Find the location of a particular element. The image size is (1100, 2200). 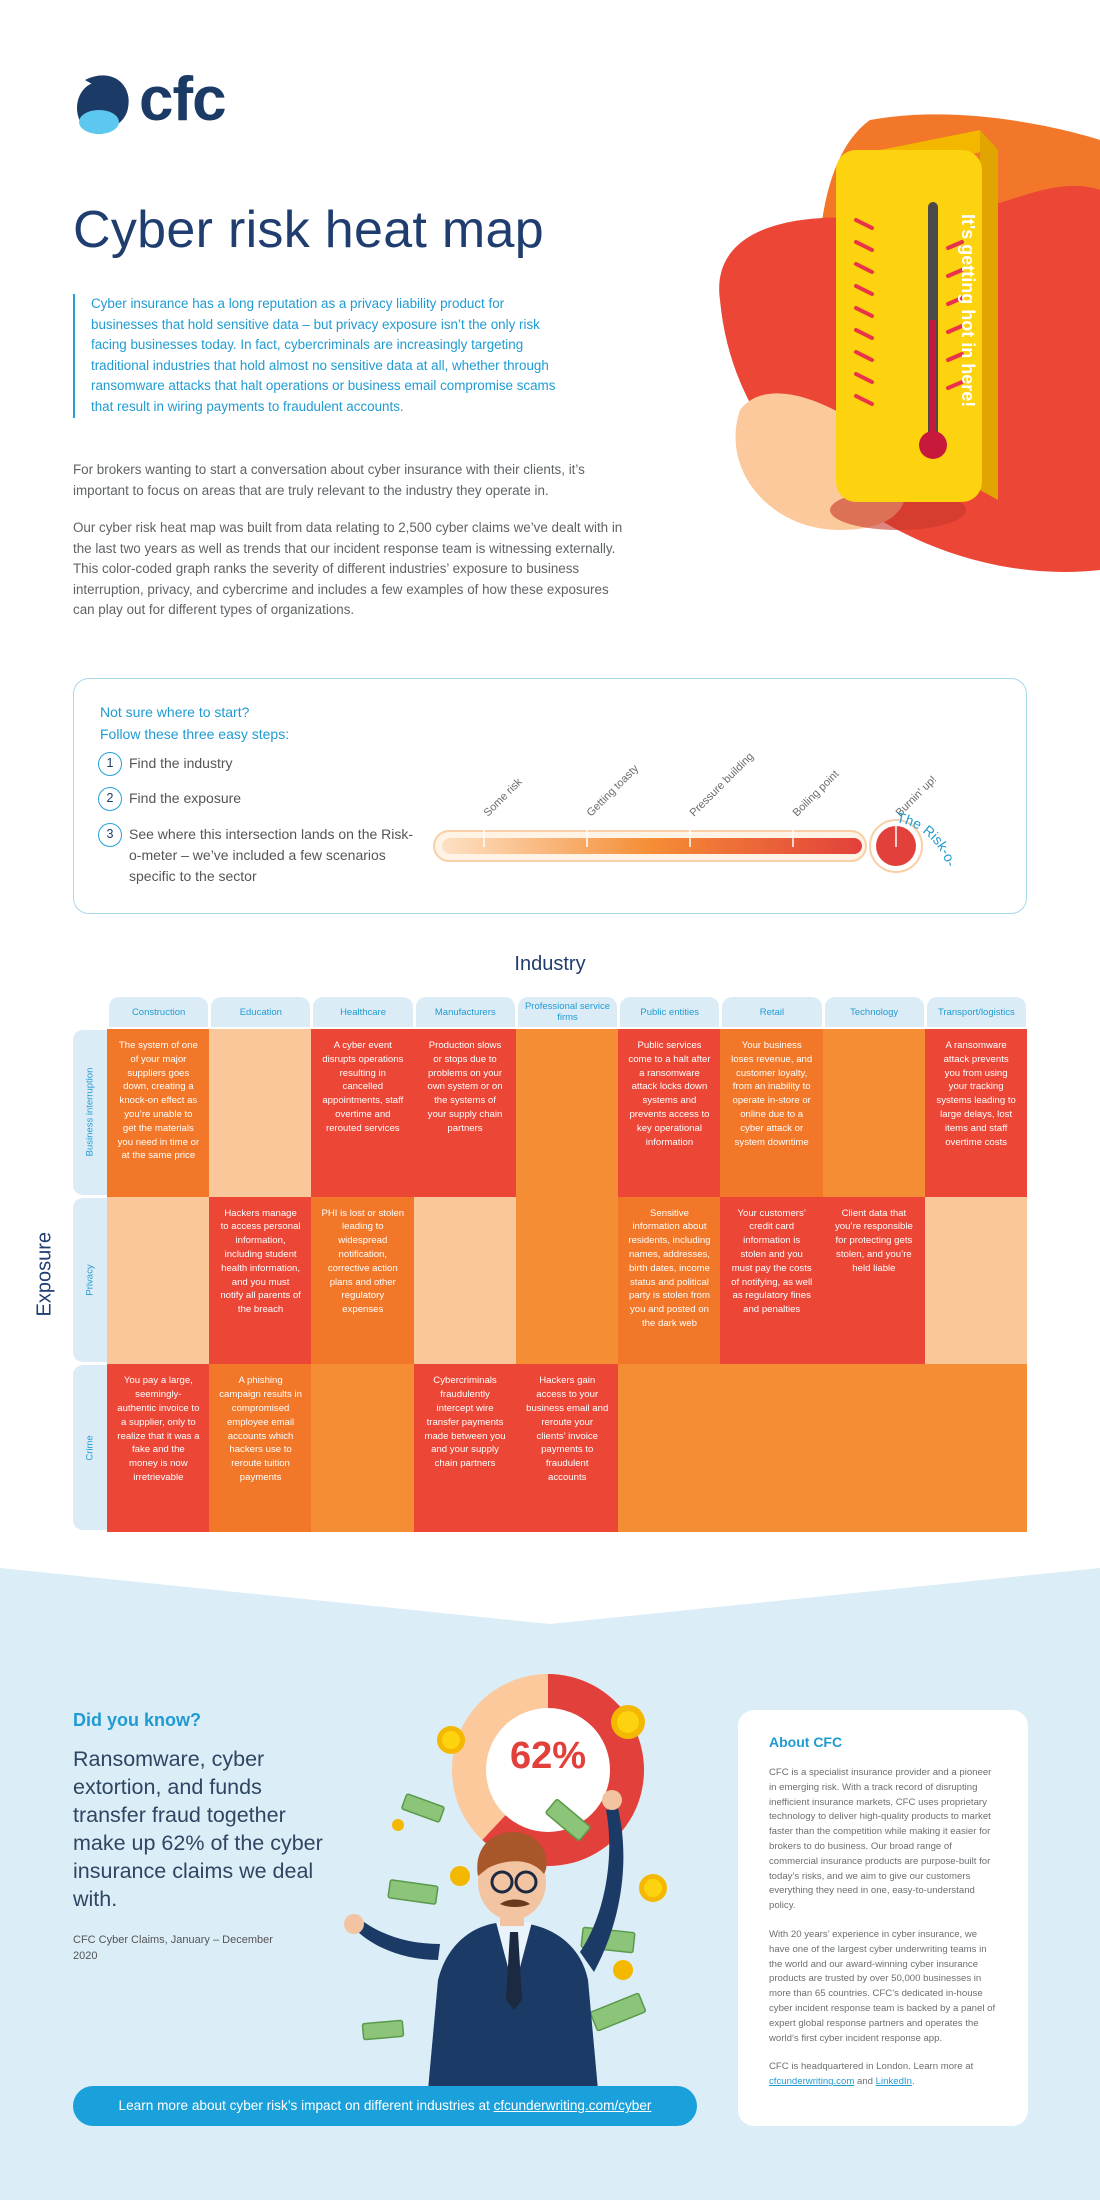

step-text-2: Find the exposure is located at coordinates (185, 798).